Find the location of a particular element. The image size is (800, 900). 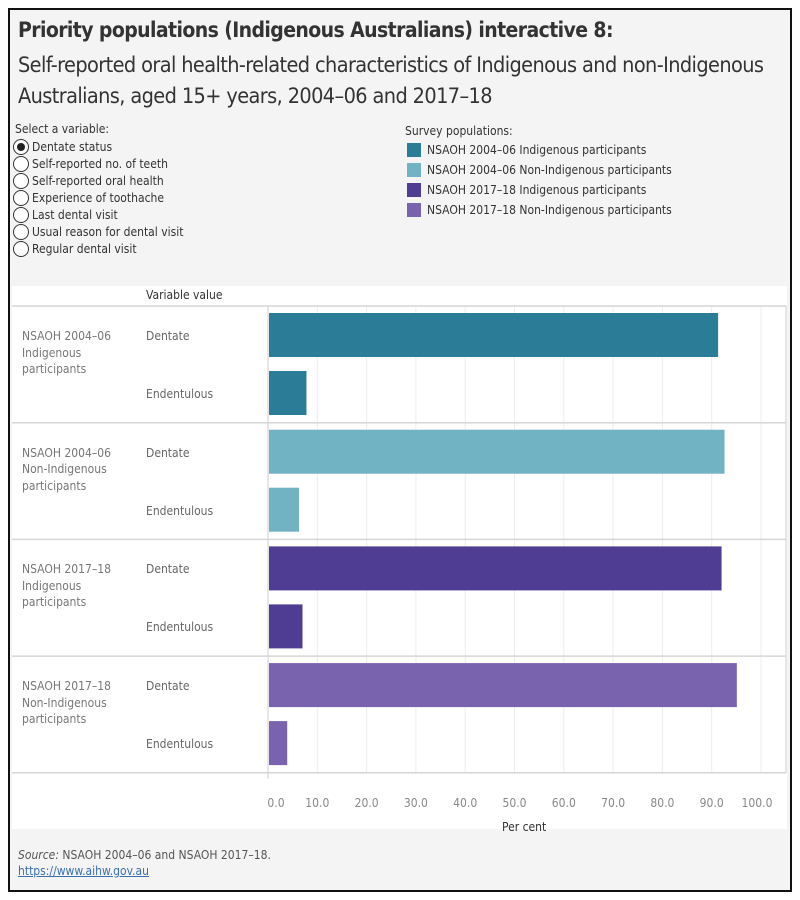

radio-option: Self-reported no. of teeth is located at coordinates (90, 163).